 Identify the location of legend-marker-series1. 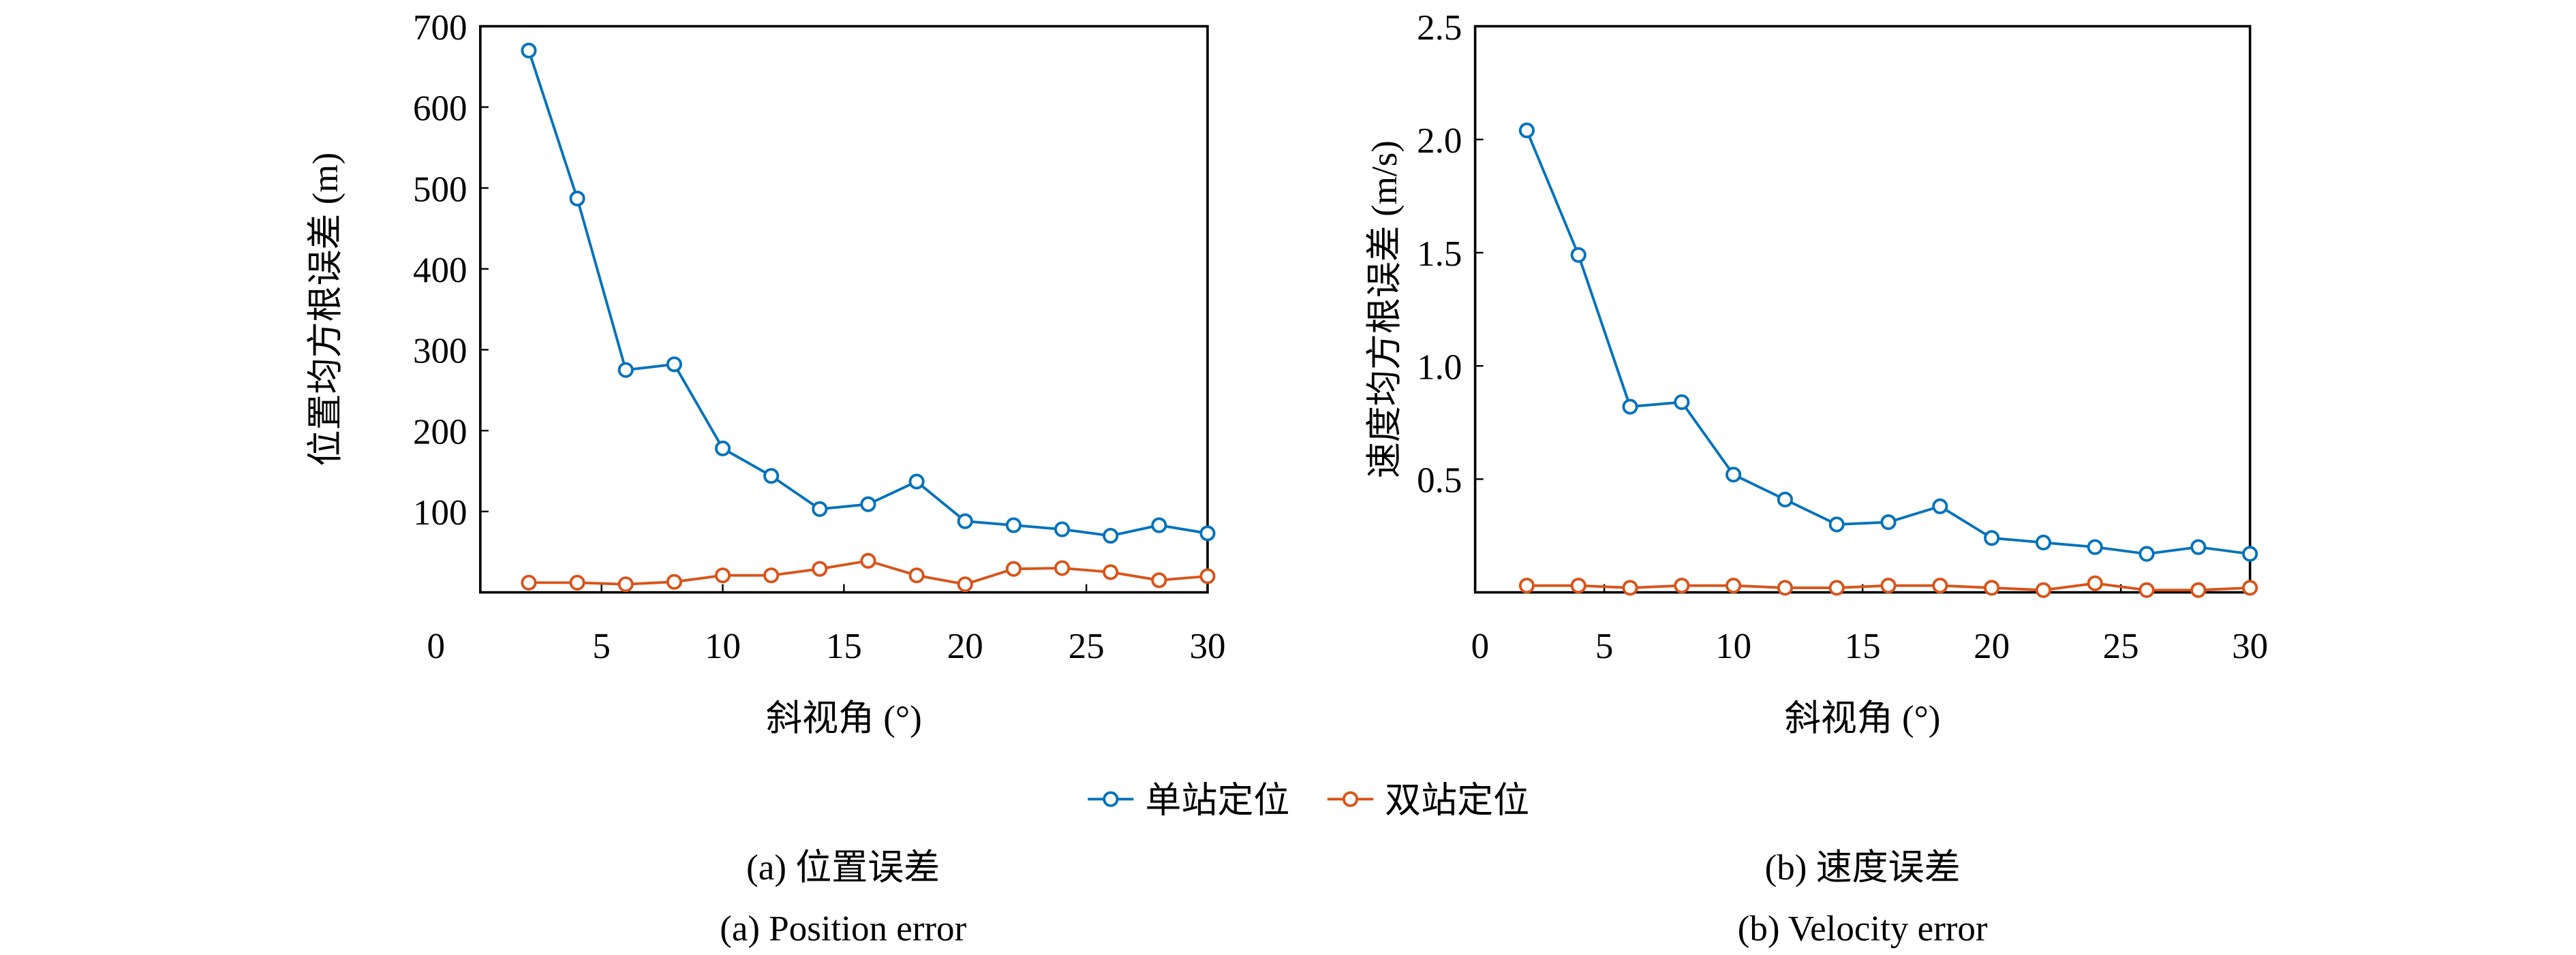
(1111, 799).